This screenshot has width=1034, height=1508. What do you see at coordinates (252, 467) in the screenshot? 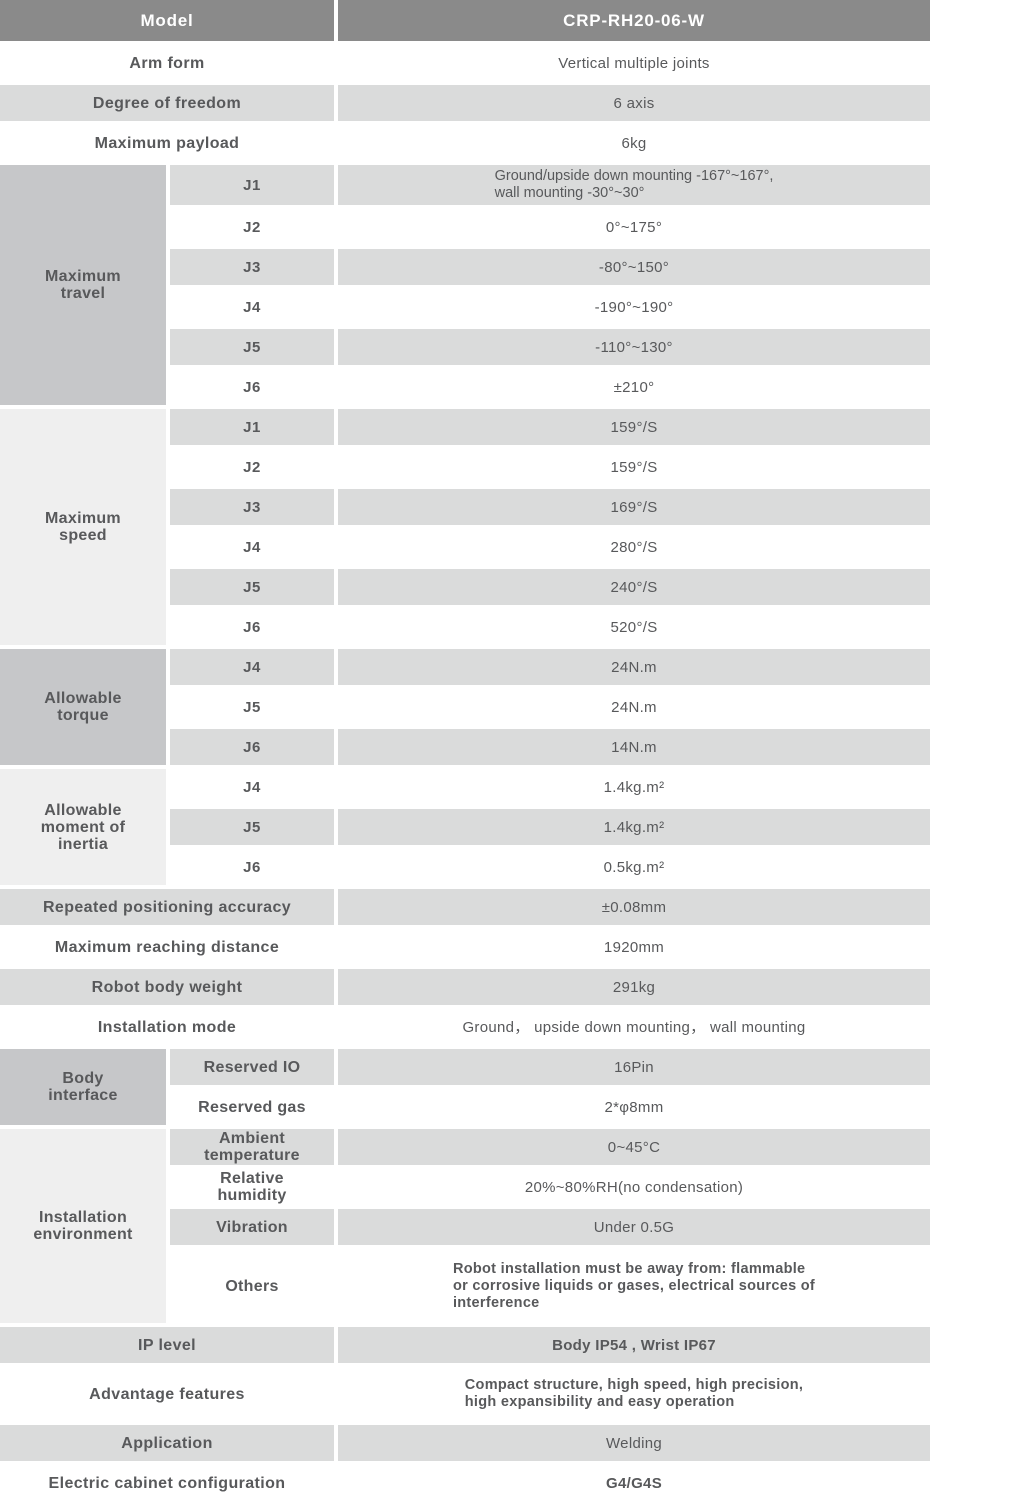
I see `speed-j2-label: J2` at bounding box center [252, 467].